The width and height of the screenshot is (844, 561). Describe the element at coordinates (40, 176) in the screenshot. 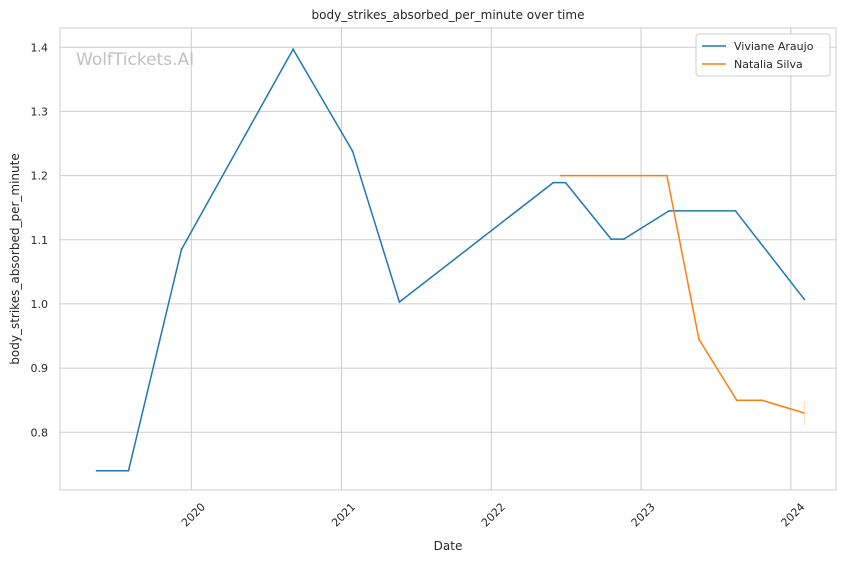

I see `y-tick-label: 1.2` at that location.